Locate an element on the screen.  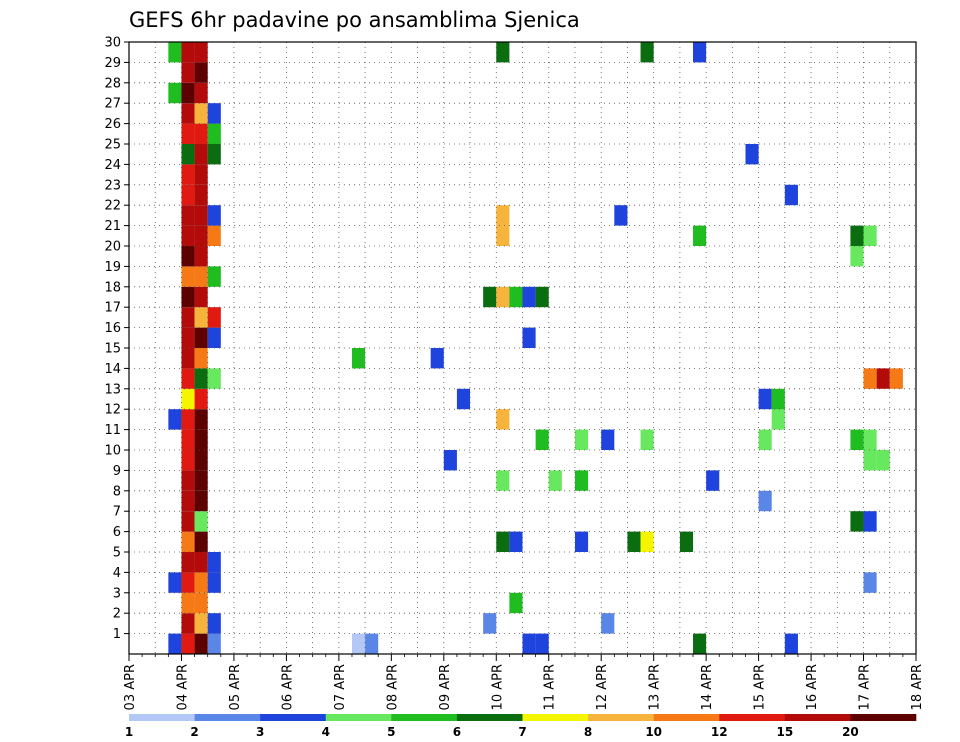
colorbar-label: 4 is located at coordinates (326, 732).